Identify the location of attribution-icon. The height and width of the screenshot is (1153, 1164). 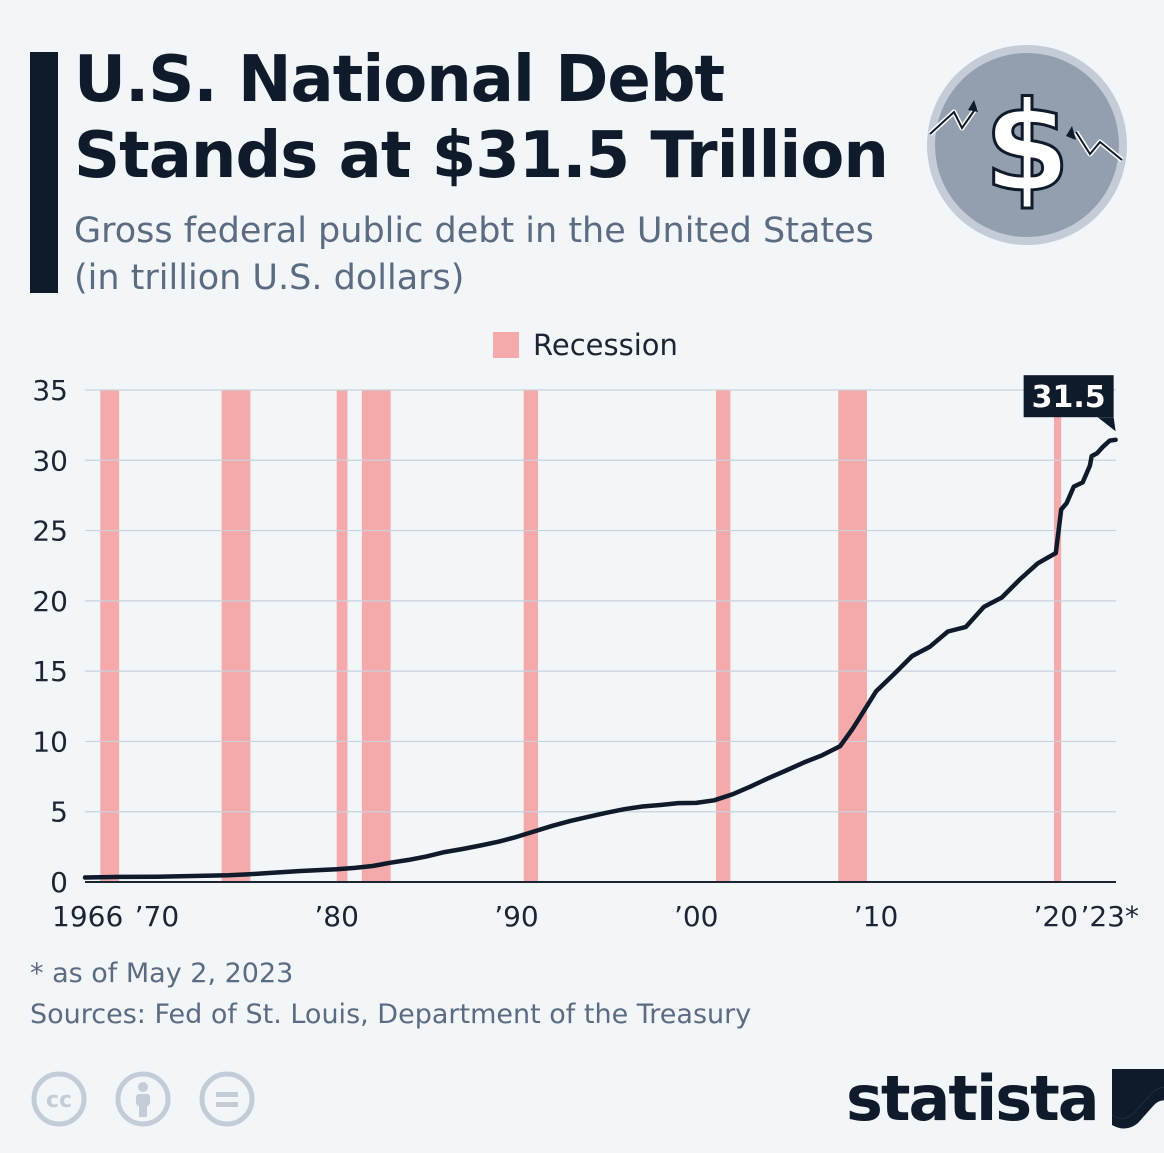
(143, 1099).